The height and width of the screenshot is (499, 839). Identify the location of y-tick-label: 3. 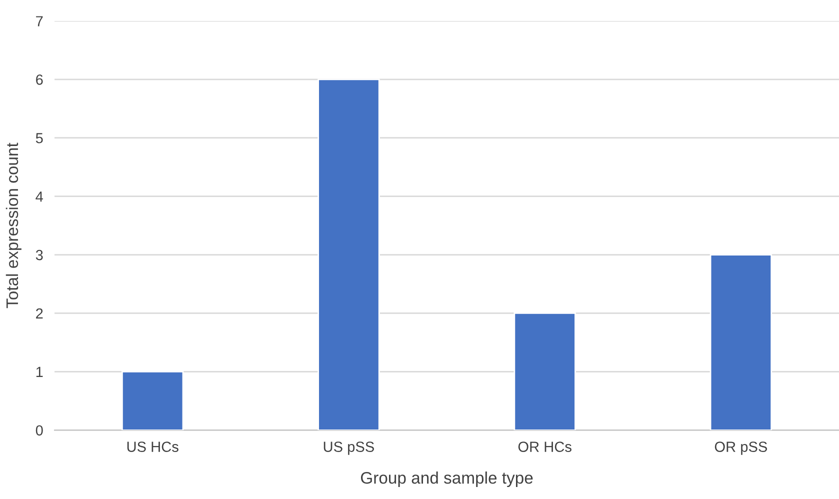
(39, 255).